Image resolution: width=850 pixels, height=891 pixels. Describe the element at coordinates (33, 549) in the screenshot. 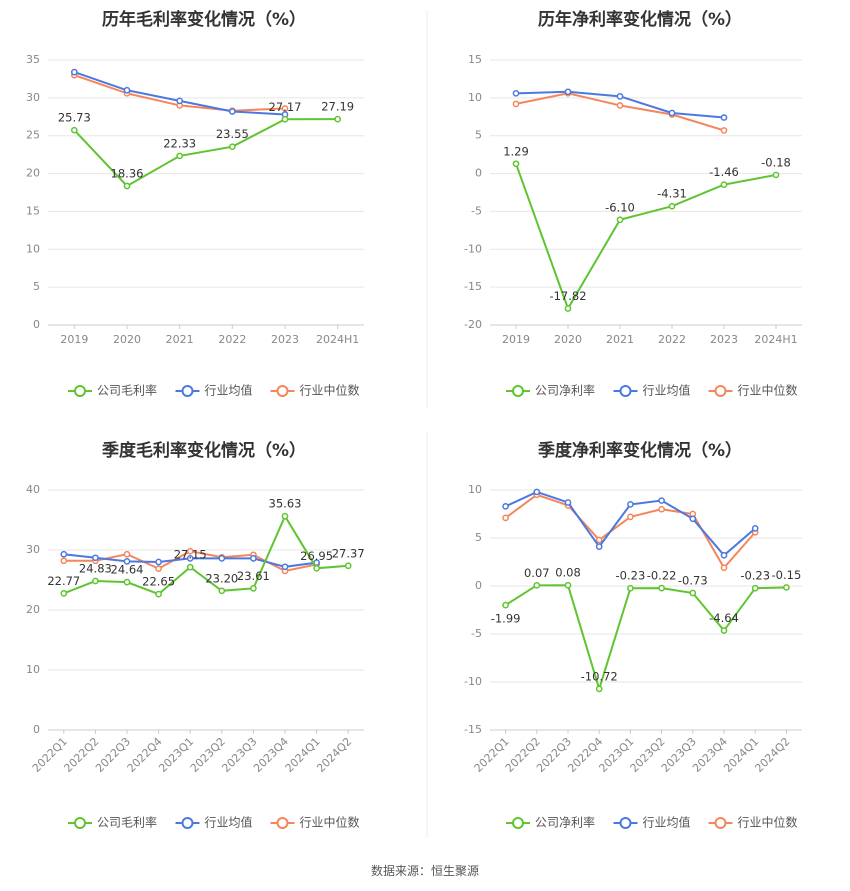

I see `chart3-y-tick-label: 30` at that location.